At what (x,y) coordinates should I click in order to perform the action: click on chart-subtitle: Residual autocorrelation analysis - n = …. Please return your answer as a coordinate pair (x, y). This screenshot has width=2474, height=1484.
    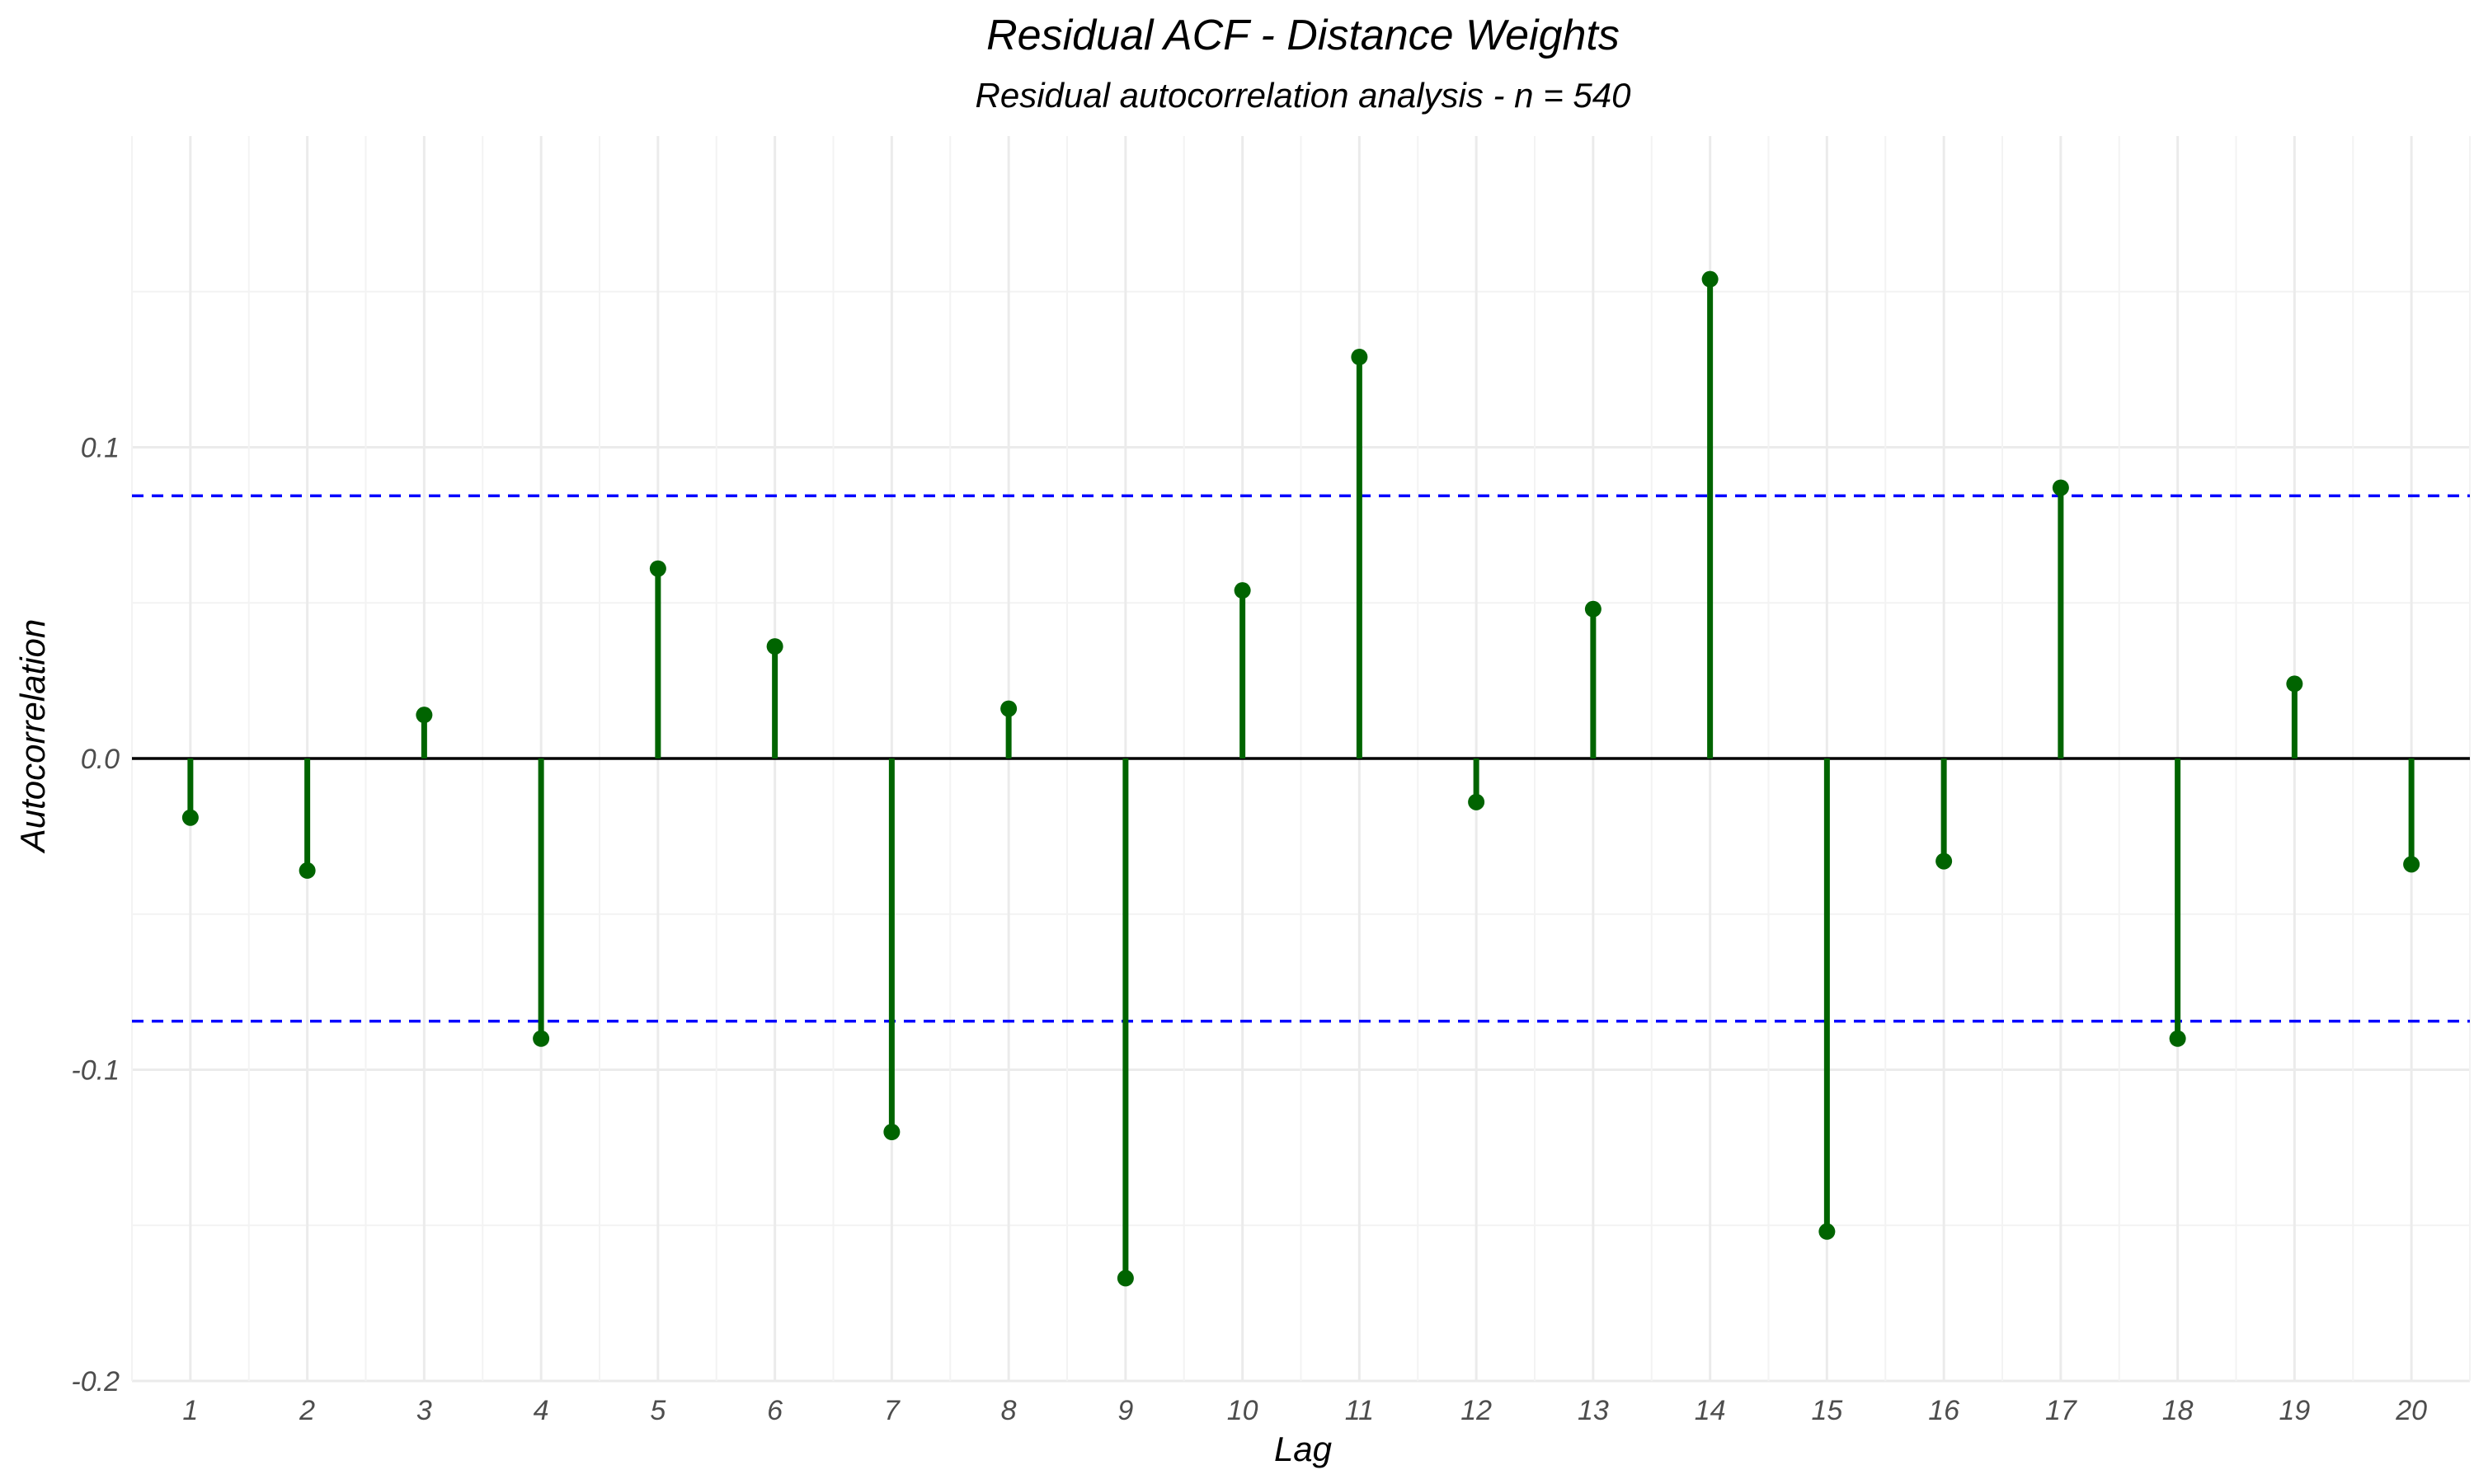
    Looking at the image, I should click on (1304, 95).